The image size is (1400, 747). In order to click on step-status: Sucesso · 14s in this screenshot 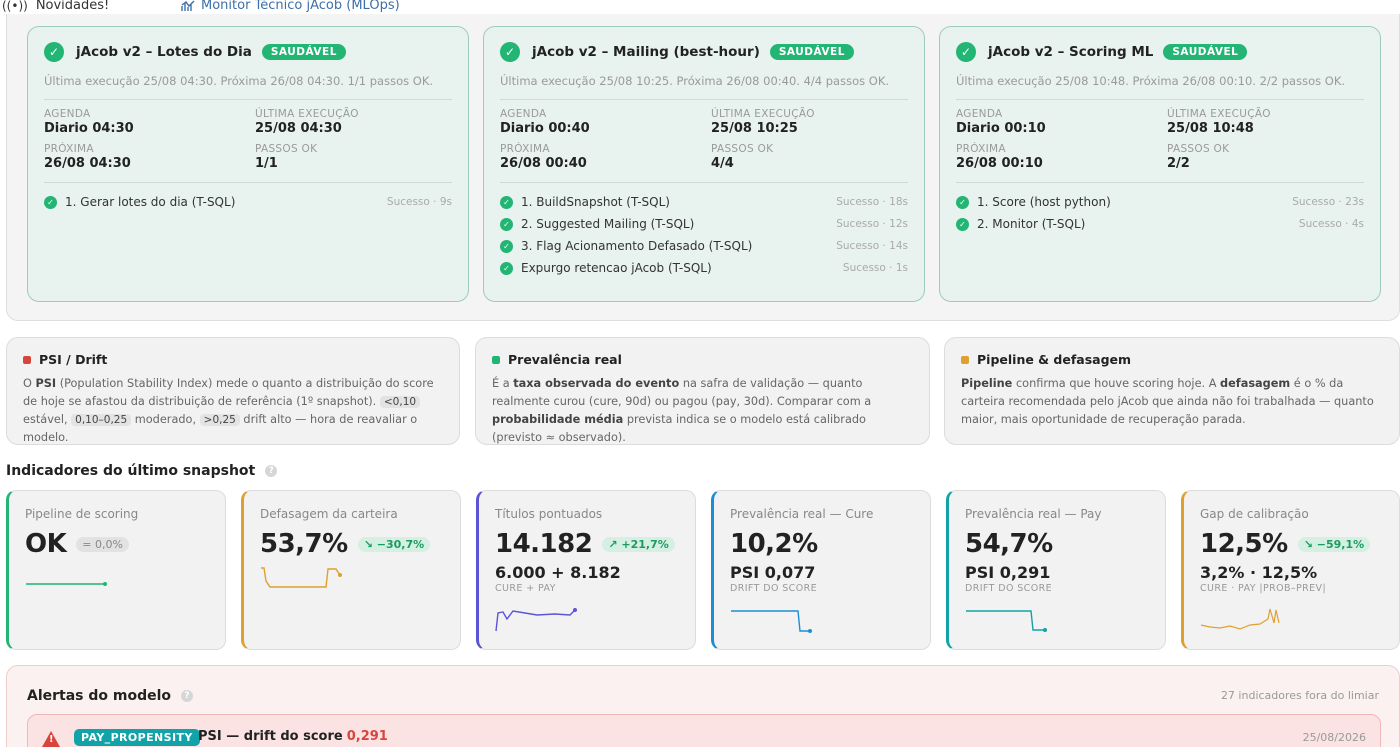, I will do `click(872, 246)`.